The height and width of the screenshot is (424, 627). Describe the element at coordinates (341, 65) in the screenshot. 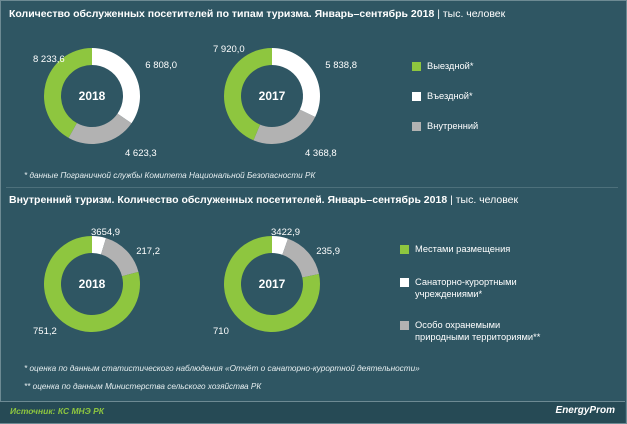

I see `data-label: 5 838,8` at that location.